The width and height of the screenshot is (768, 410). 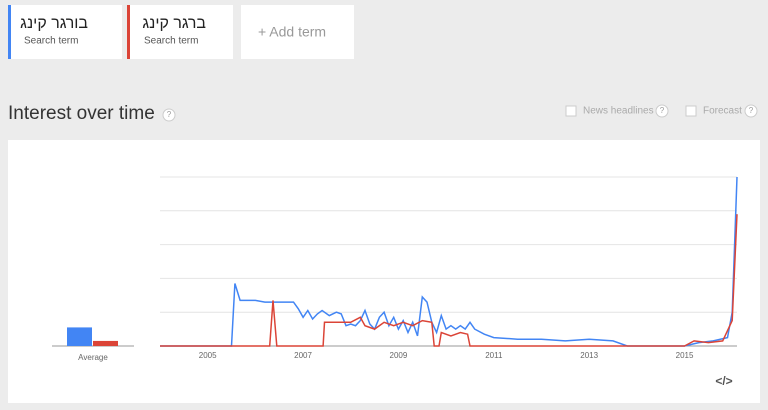 I want to click on x-tick-label: 2007, so click(x=303, y=355).